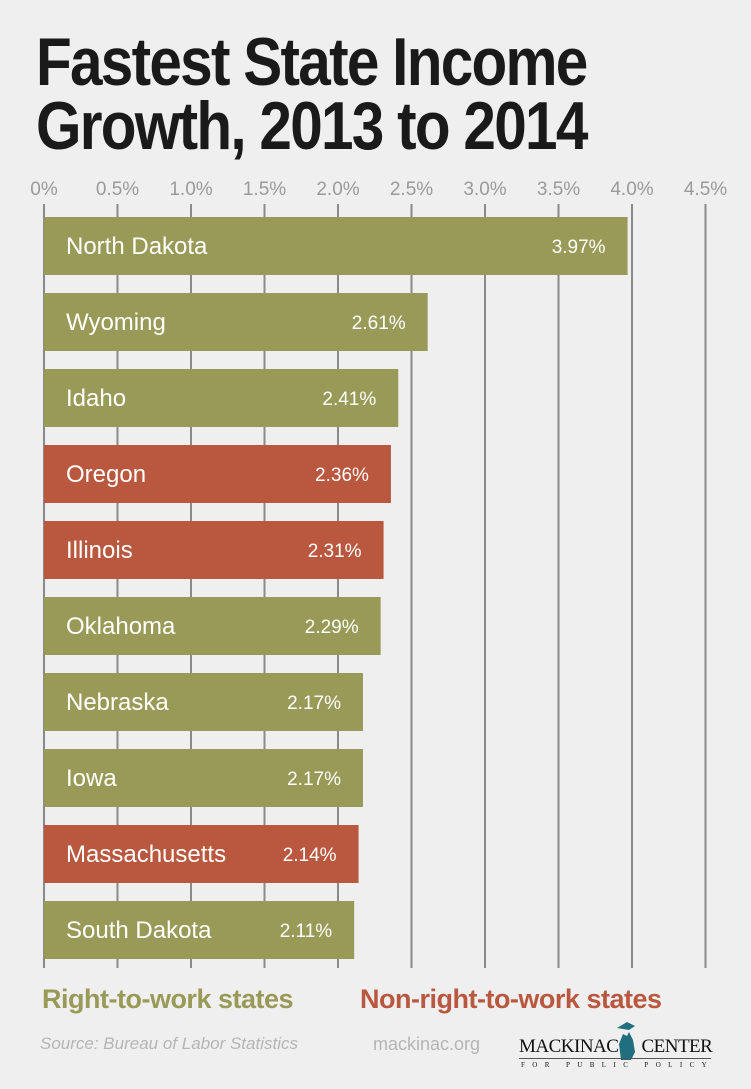 This screenshot has width=751, height=1089. I want to click on website-link: mackinac.org, so click(427, 1044).